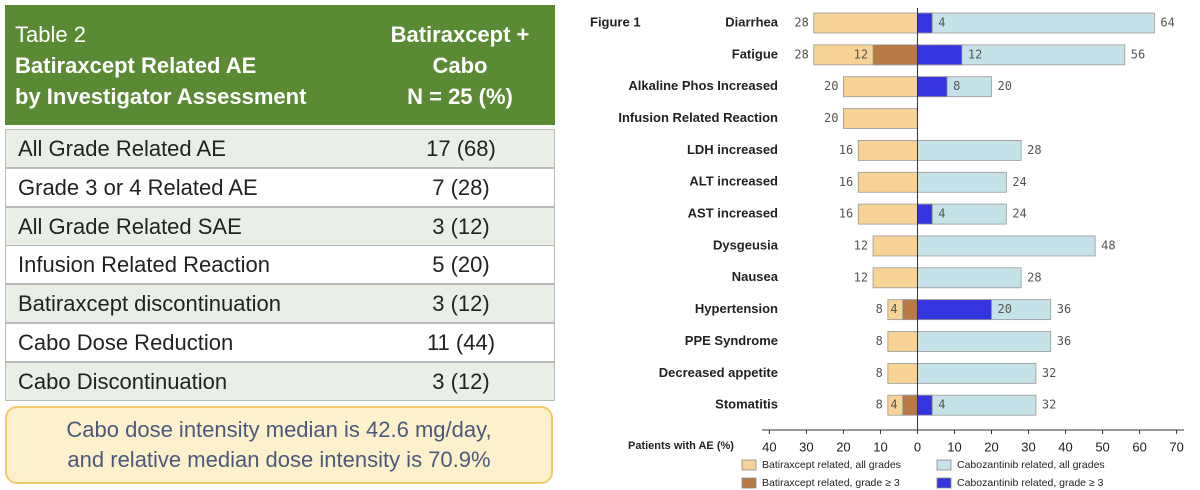 This screenshot has width=1200, height=490. What do you see at coordinates (1176, 446) in the screenshot?
I see `x-tick-label: 70` at bounding box center [1176, 446].